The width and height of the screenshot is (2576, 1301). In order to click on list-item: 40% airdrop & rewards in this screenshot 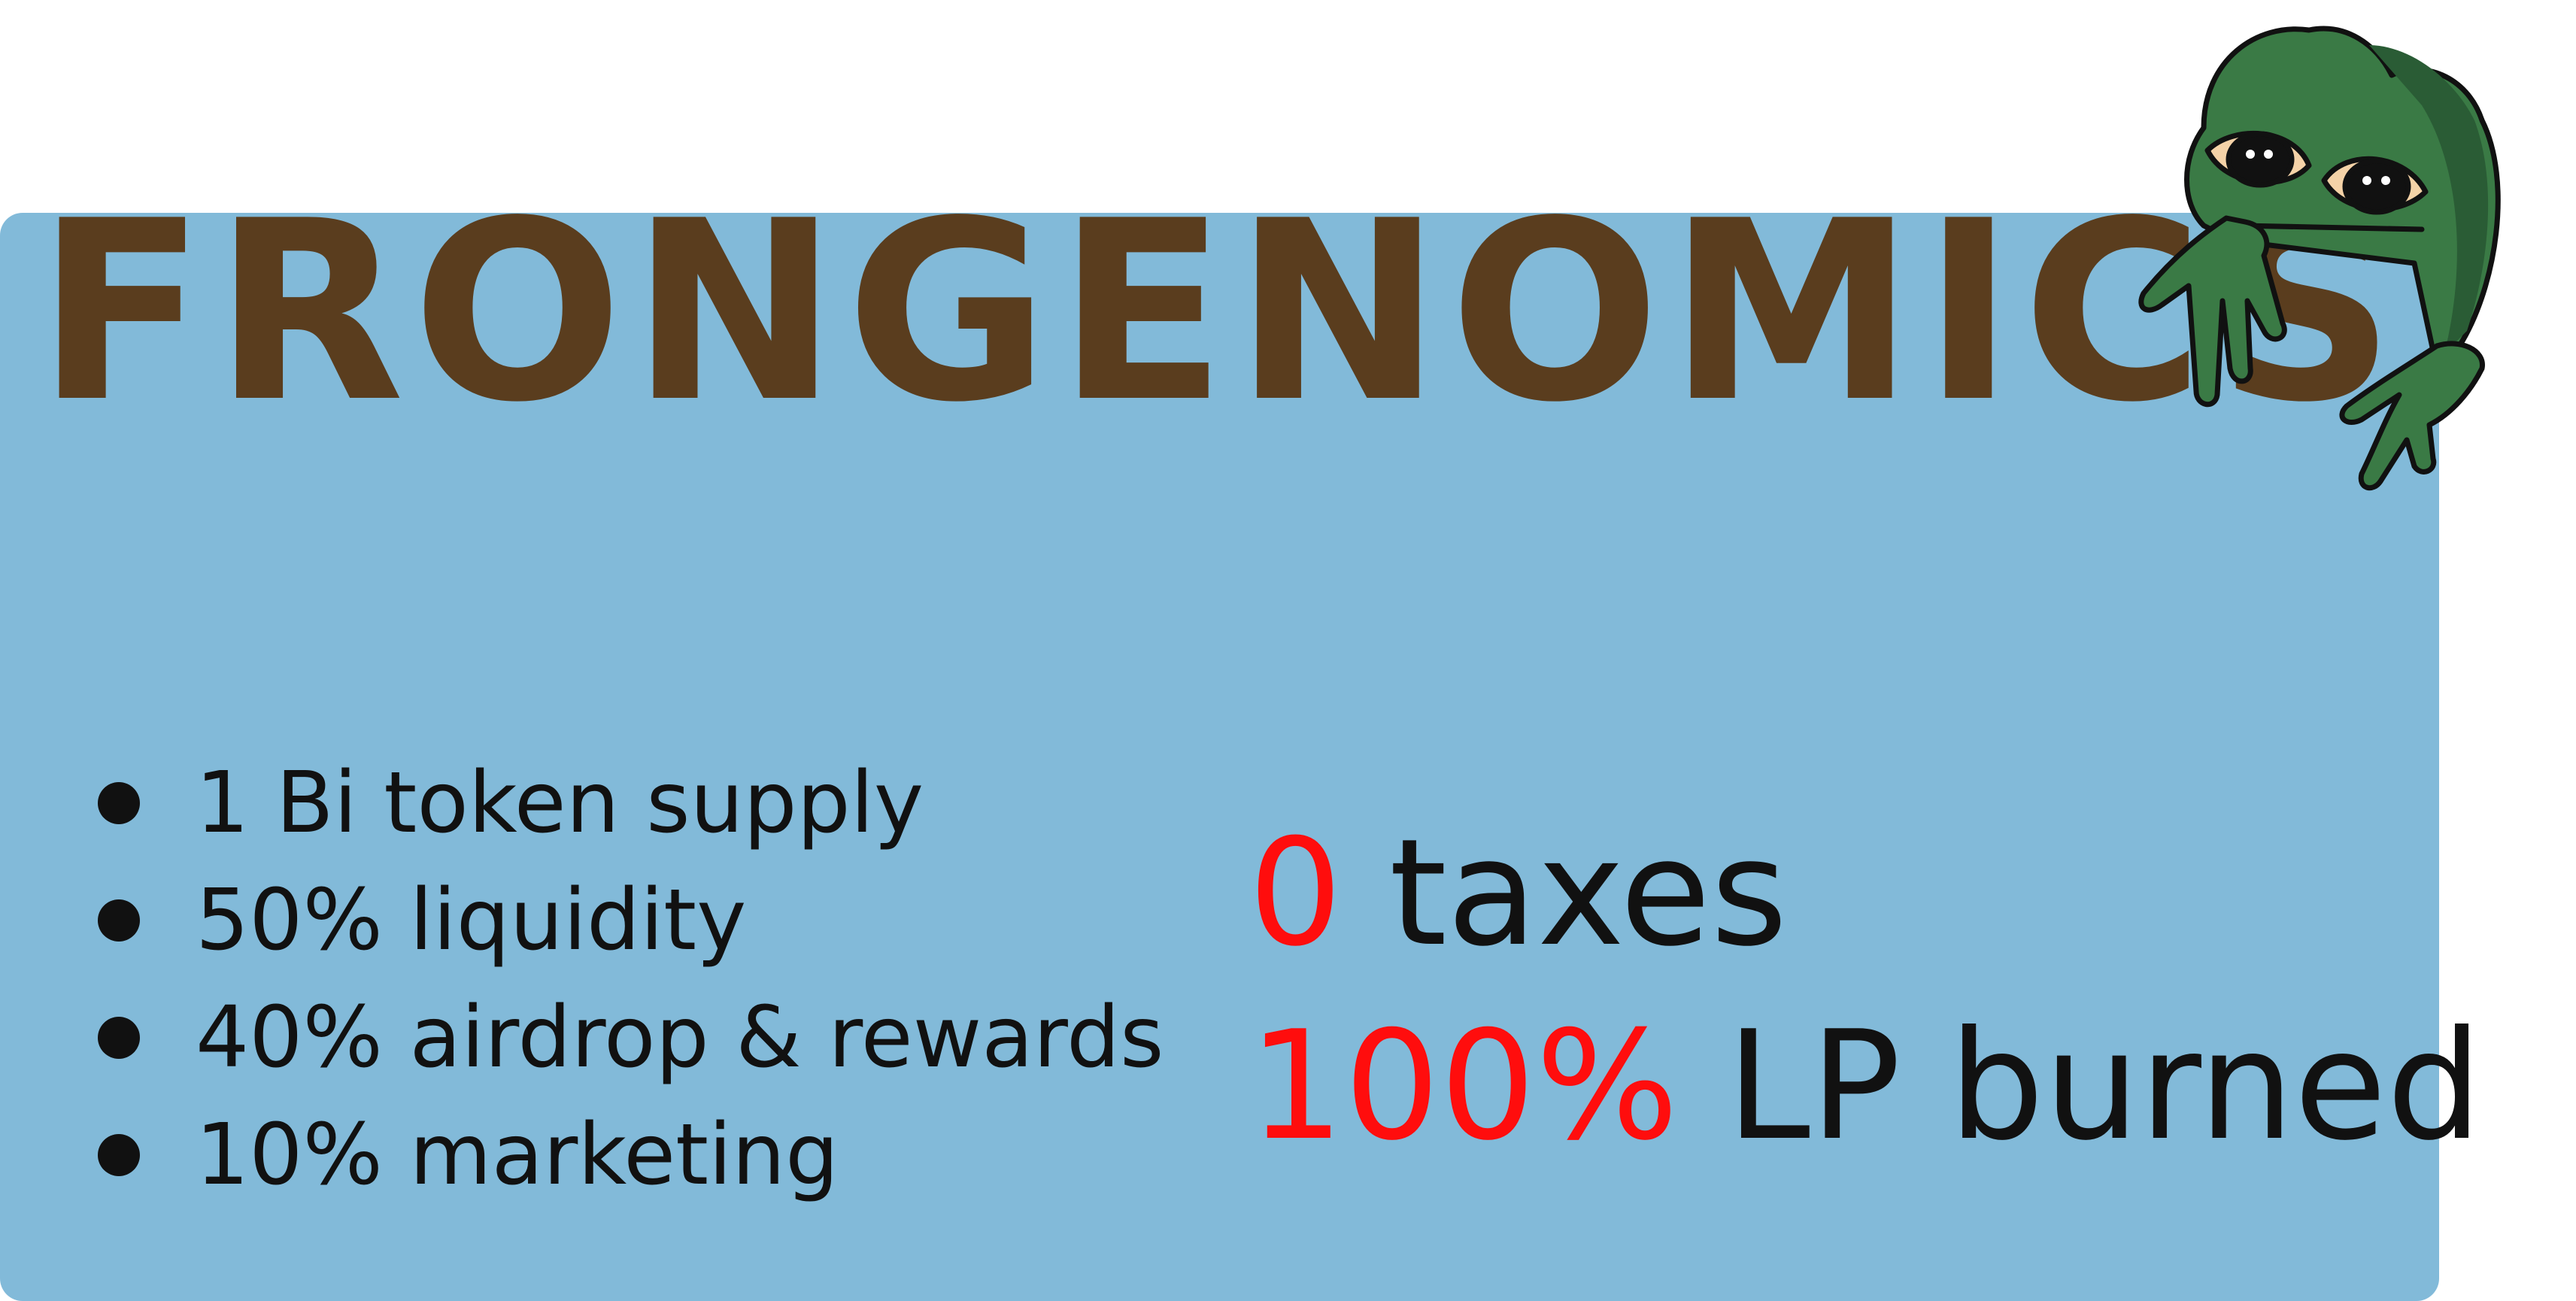, I will do `click(631, 1037)`.